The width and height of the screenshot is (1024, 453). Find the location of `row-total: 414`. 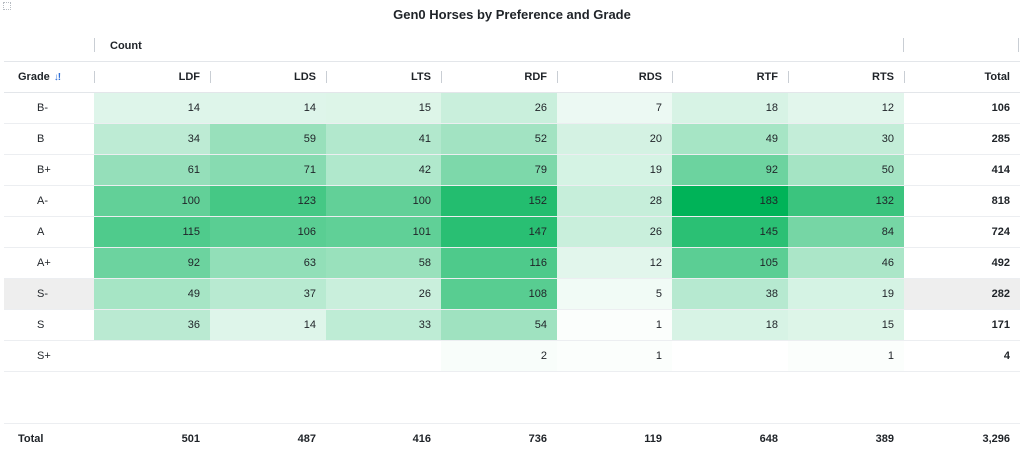

row-total: 414 is located at coordinates (962, 170).